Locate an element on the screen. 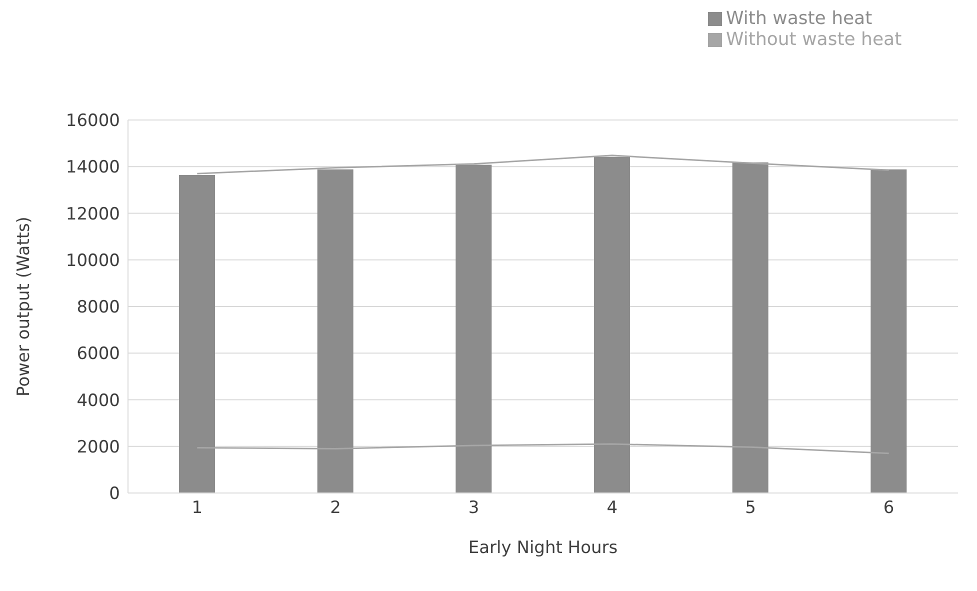 This screenshot has height=591, width=977. y-tick-label: 10000 is located at coordinates (93, 260).